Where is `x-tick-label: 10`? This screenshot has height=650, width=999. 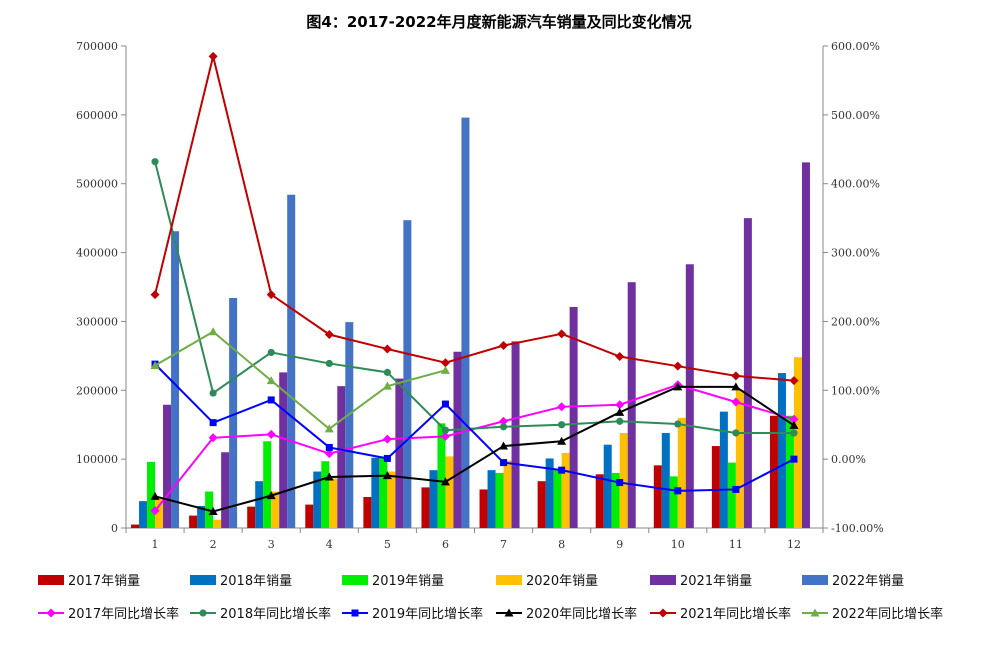
x-tick-label: 10 is located at coordinates (678, 544).